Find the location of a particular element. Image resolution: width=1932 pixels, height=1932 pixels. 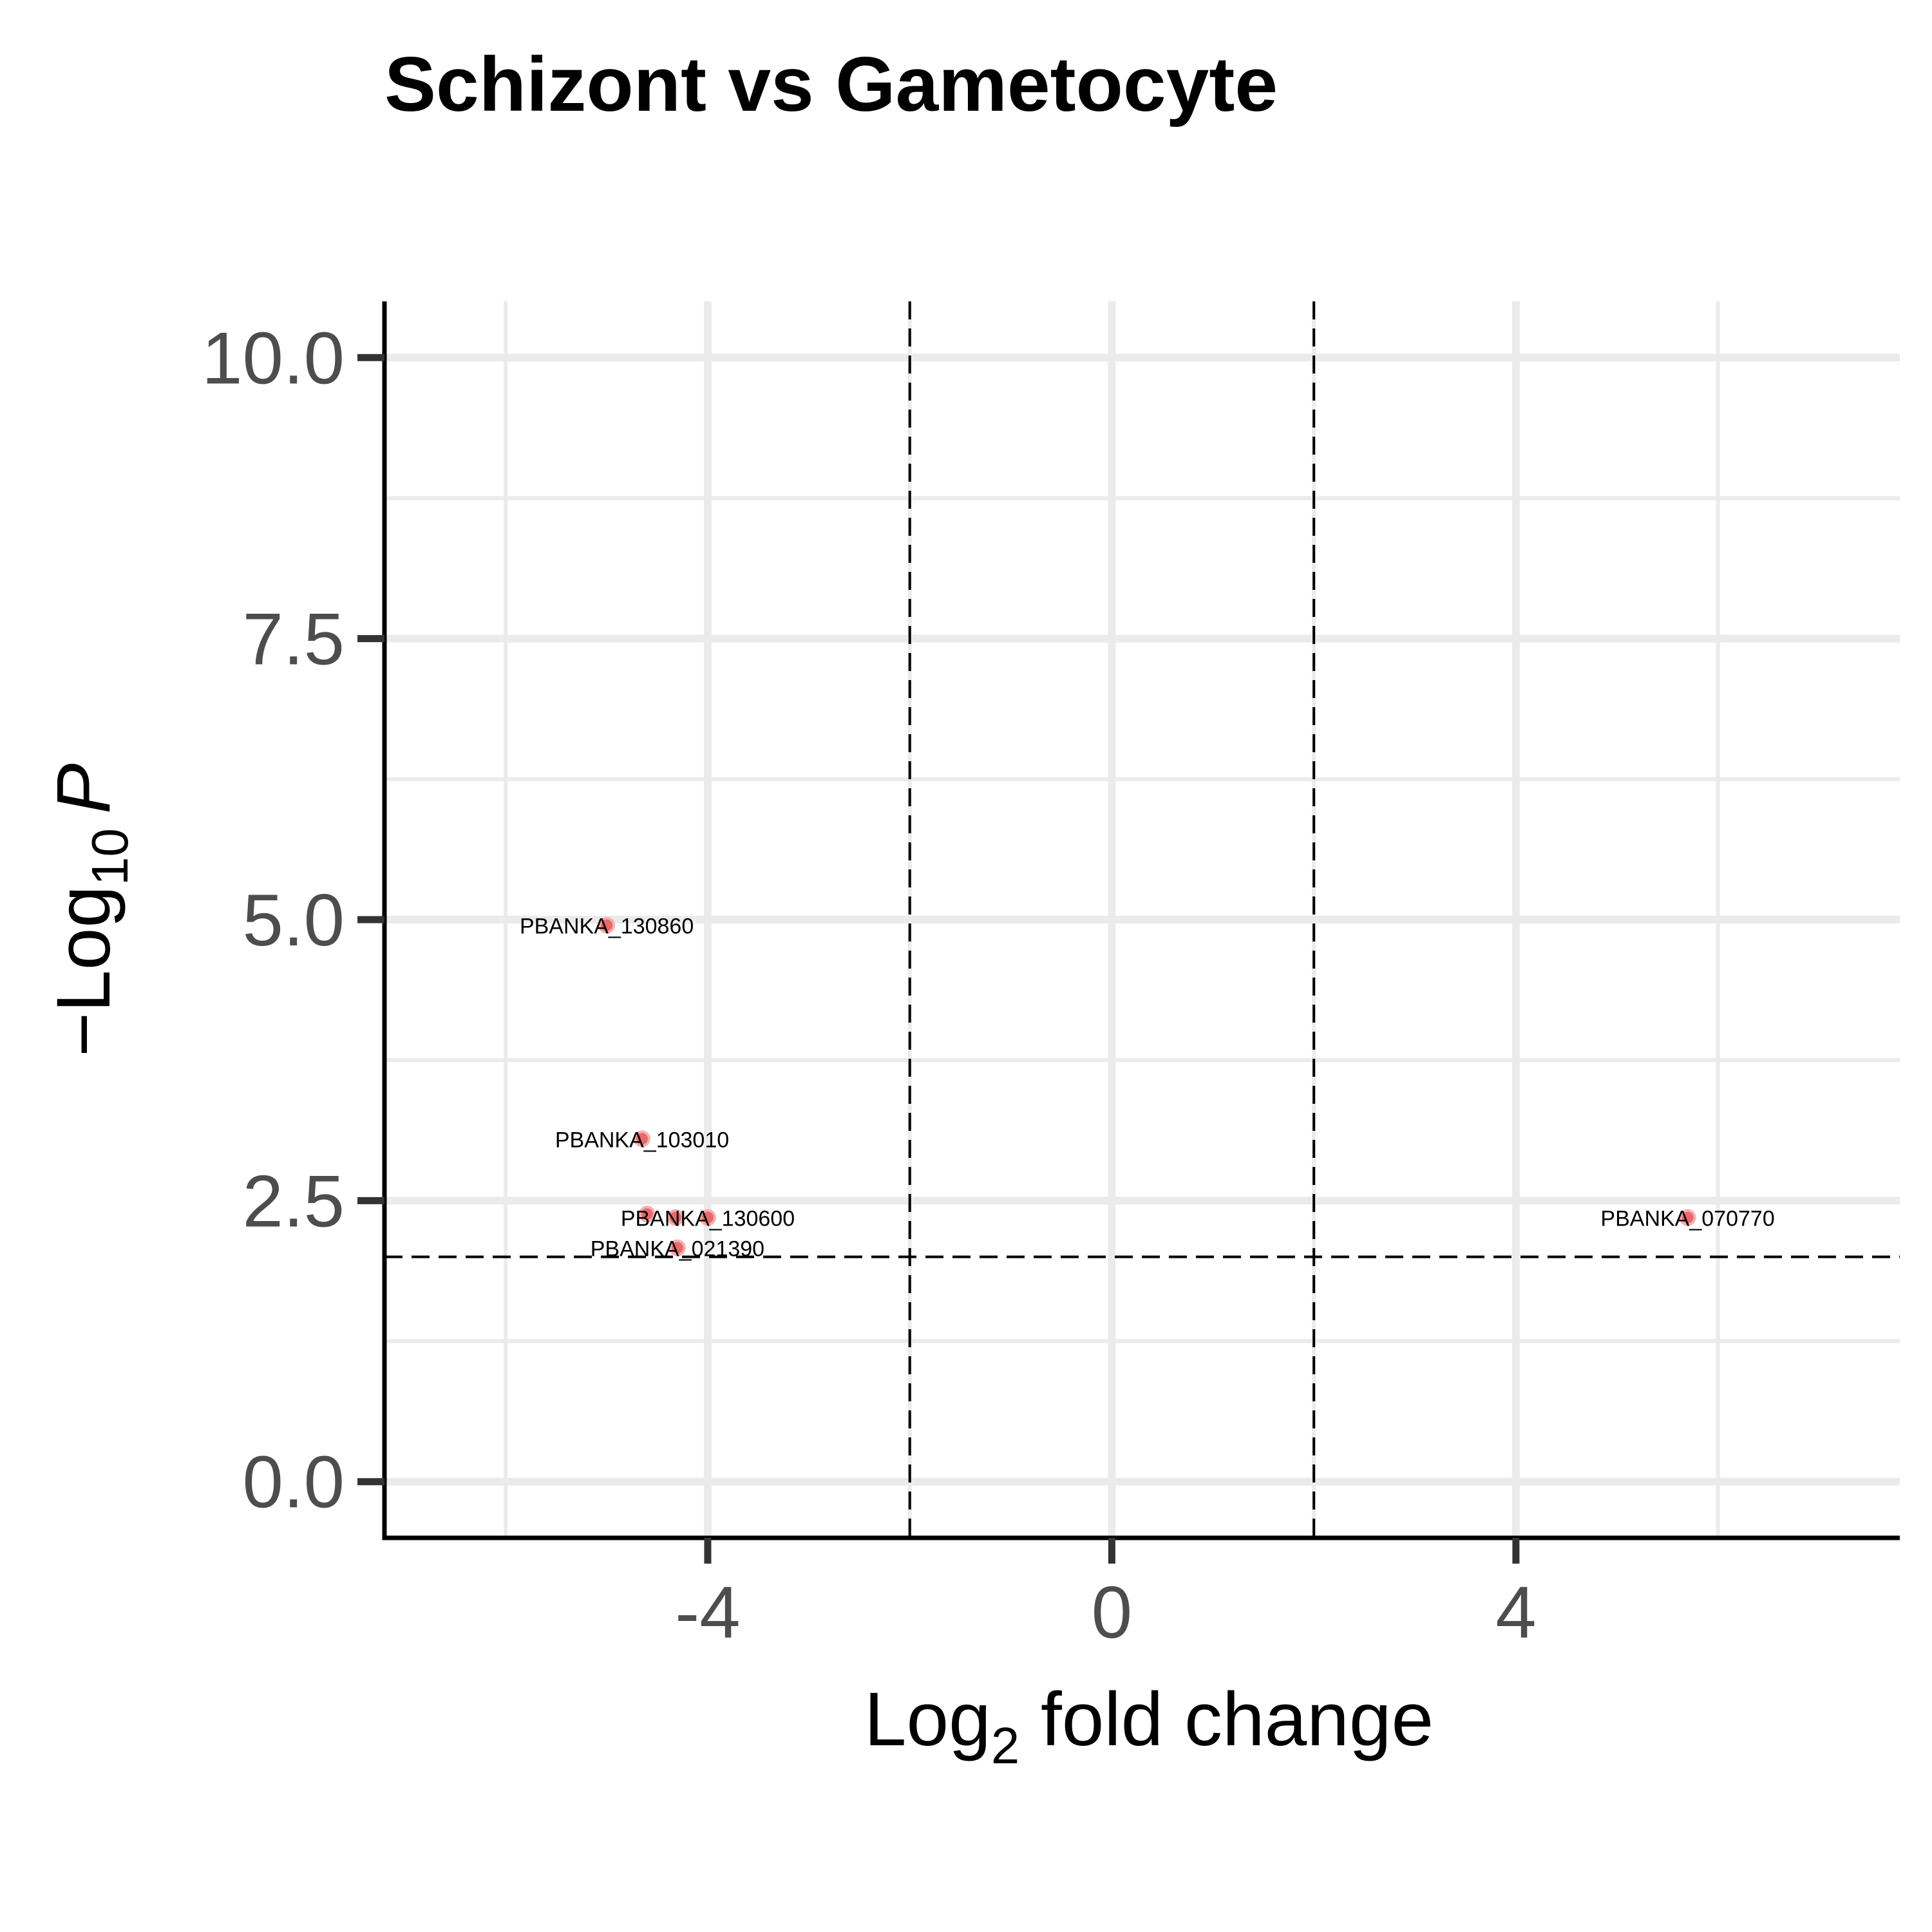

chart-title: Schizont vs Gametocyte is located at coordinates (831, 84).